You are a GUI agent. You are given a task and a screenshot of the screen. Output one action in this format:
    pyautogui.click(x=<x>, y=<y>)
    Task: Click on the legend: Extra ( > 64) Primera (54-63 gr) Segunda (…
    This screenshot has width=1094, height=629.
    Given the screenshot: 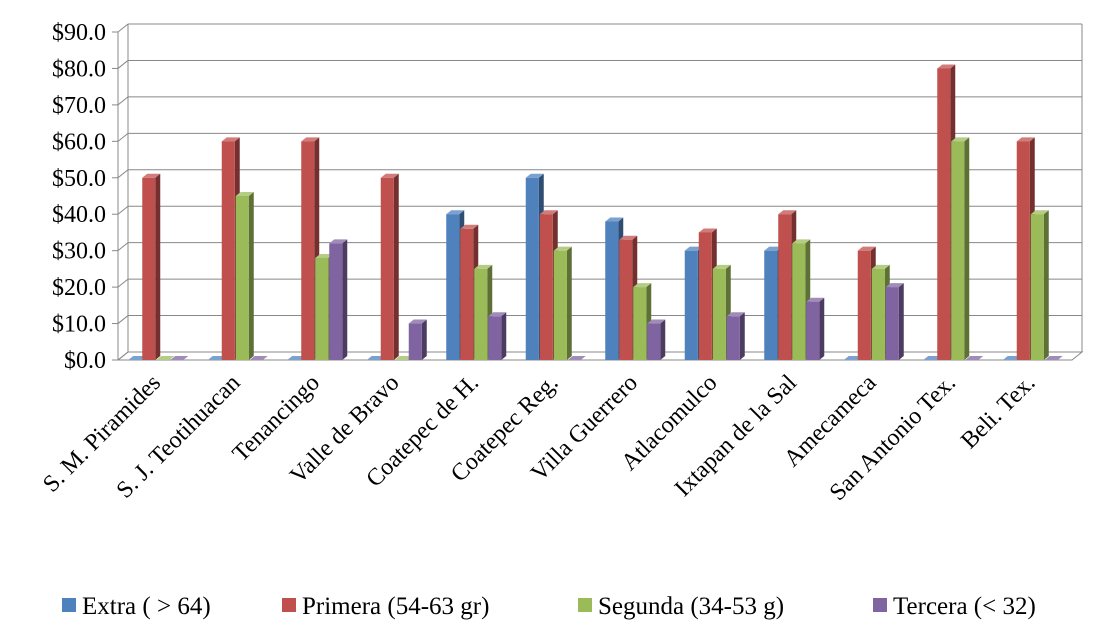 What is the action you would take?
    pyautogui.click(x=549, y=606)
    